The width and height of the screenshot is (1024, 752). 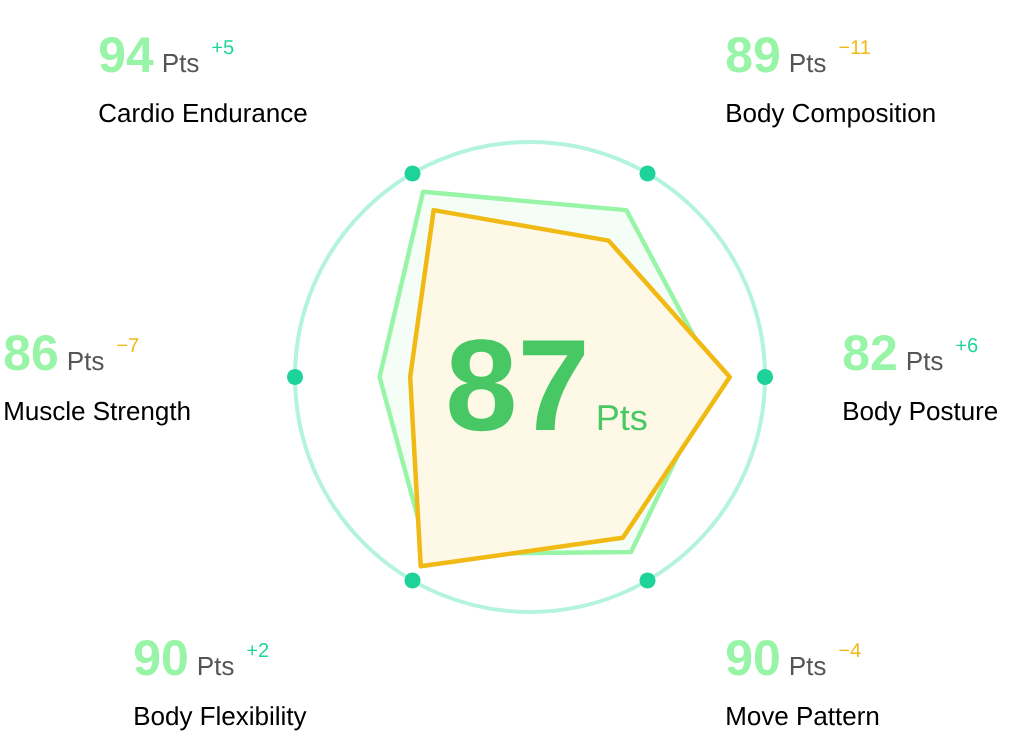 I want to click on spoke-label: Body Posture, so click(x=921, y=413).